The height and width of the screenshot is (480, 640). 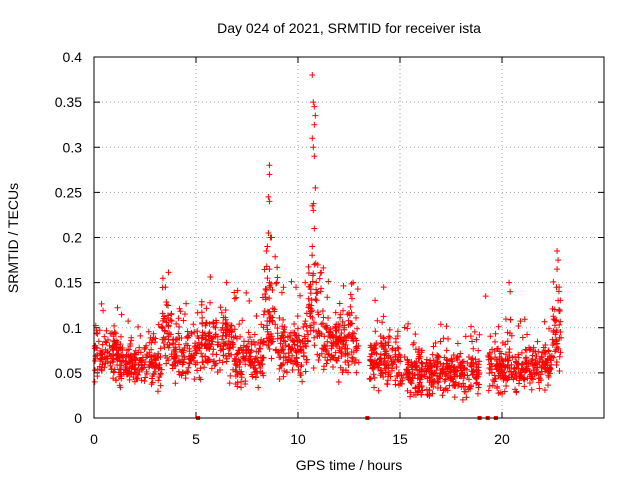 What do you see at coordinates (78, 418) in the screenshot?
I see `y-tick-label: 0` at bounding box center [78, 418].